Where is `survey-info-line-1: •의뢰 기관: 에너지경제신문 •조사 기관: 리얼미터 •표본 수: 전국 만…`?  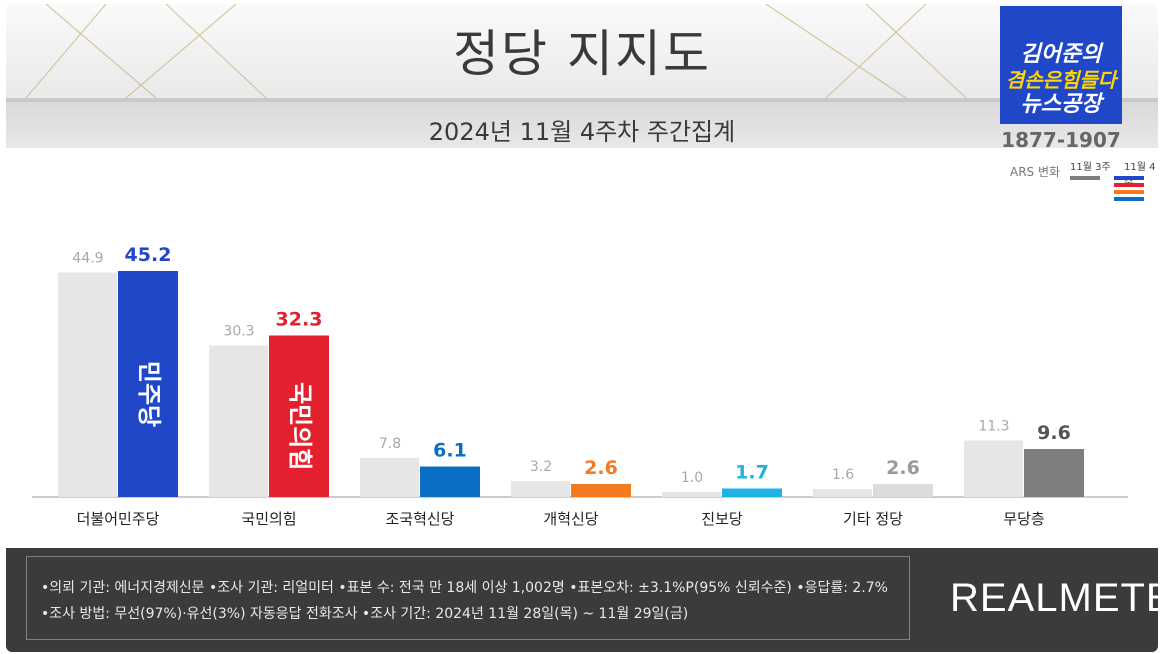
survey-info-line-1: •의뢰 기관: 에너지경제신문 •조사 기관: 리얼미터 •표본 수: 전국 만… is located at coordinates (464, 588).